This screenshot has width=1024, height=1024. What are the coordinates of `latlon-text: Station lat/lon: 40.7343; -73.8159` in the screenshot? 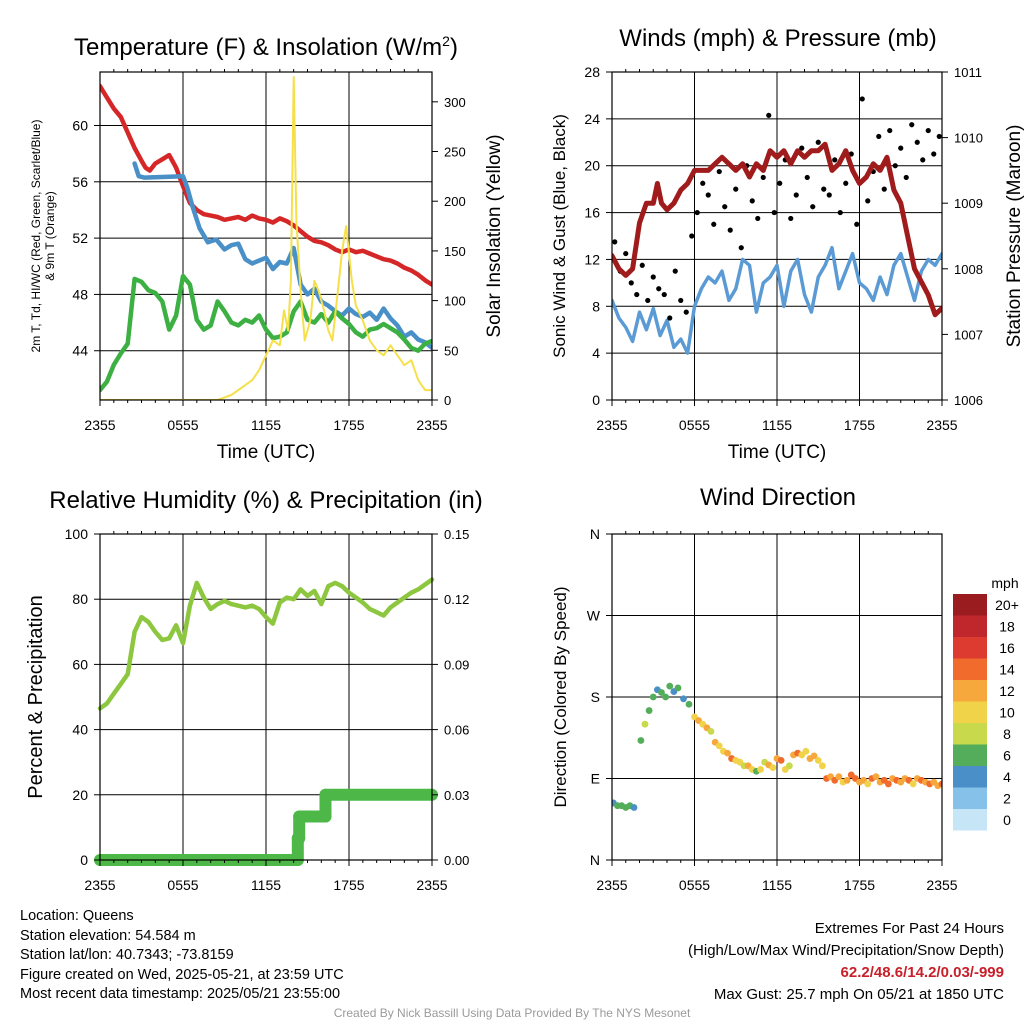 It's located at (127, 955).